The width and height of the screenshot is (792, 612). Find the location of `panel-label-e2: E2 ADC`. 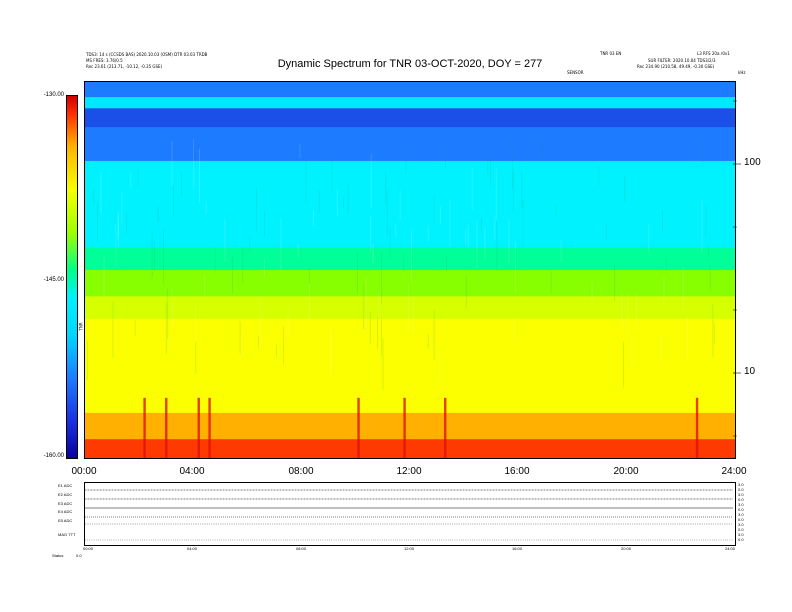

panel-label-e2: E2 ADC is located at coordinates (65, 494).